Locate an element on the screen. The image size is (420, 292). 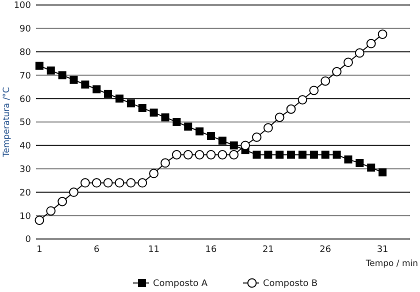
legend-label: Composto B is located at coordinates (290, 284).